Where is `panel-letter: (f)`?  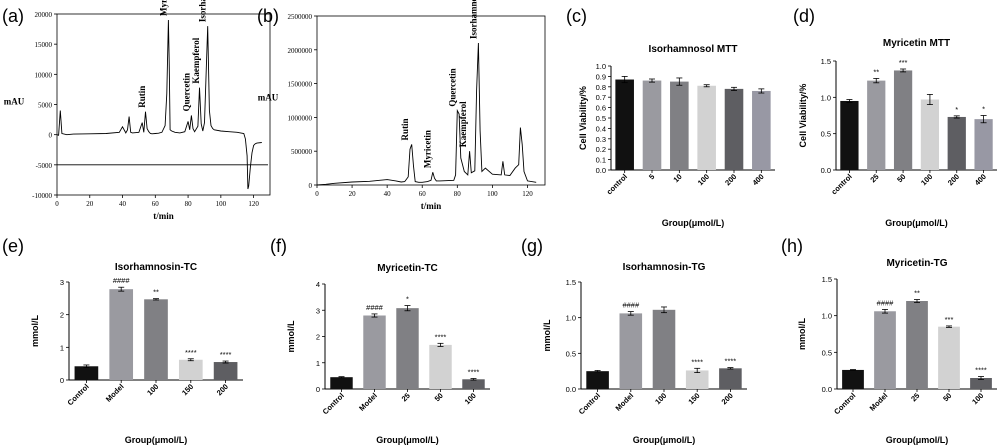 panel-letter: (f) is located at coordinates (278, 246).